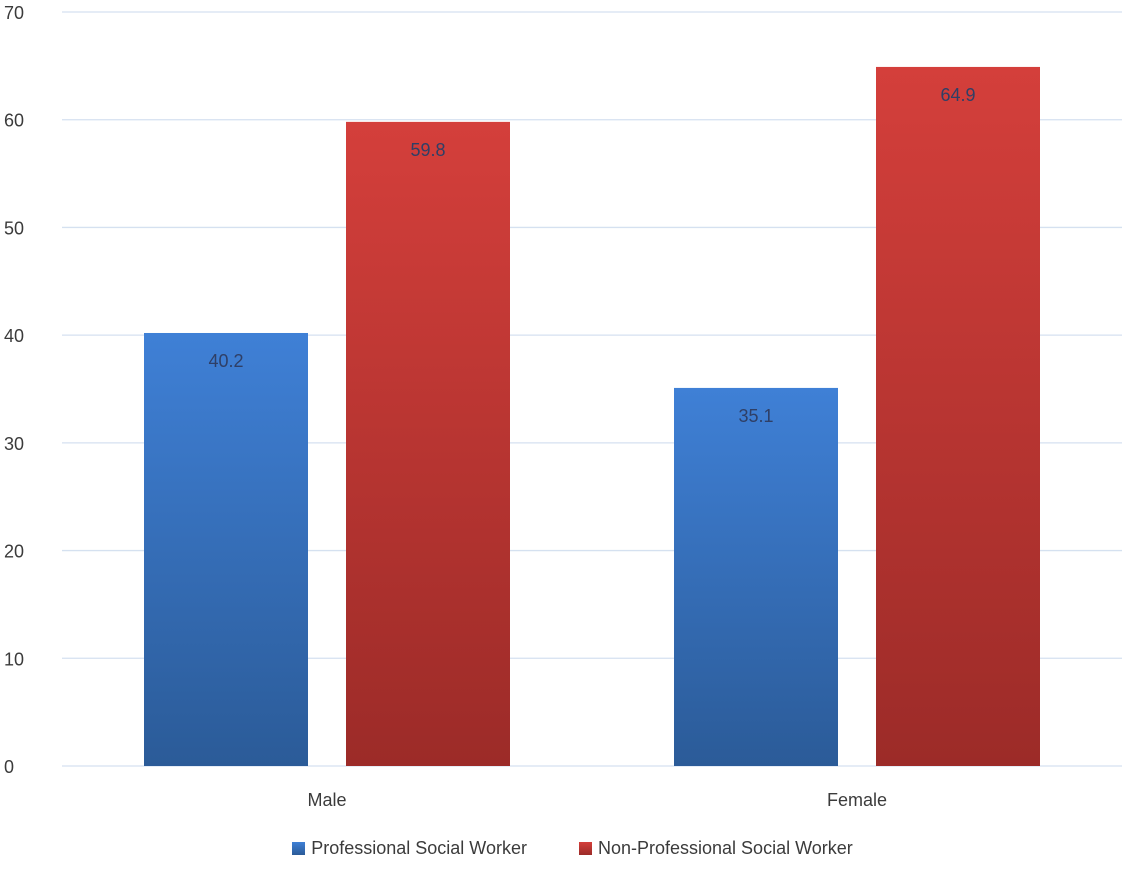 The width and height of the screenshot is (1145, 888). What do you see at coordinates (419, 848) in the screenshot?
I see `legend-label-professional: Professional Social Worker` at bounding box center [419, 848].